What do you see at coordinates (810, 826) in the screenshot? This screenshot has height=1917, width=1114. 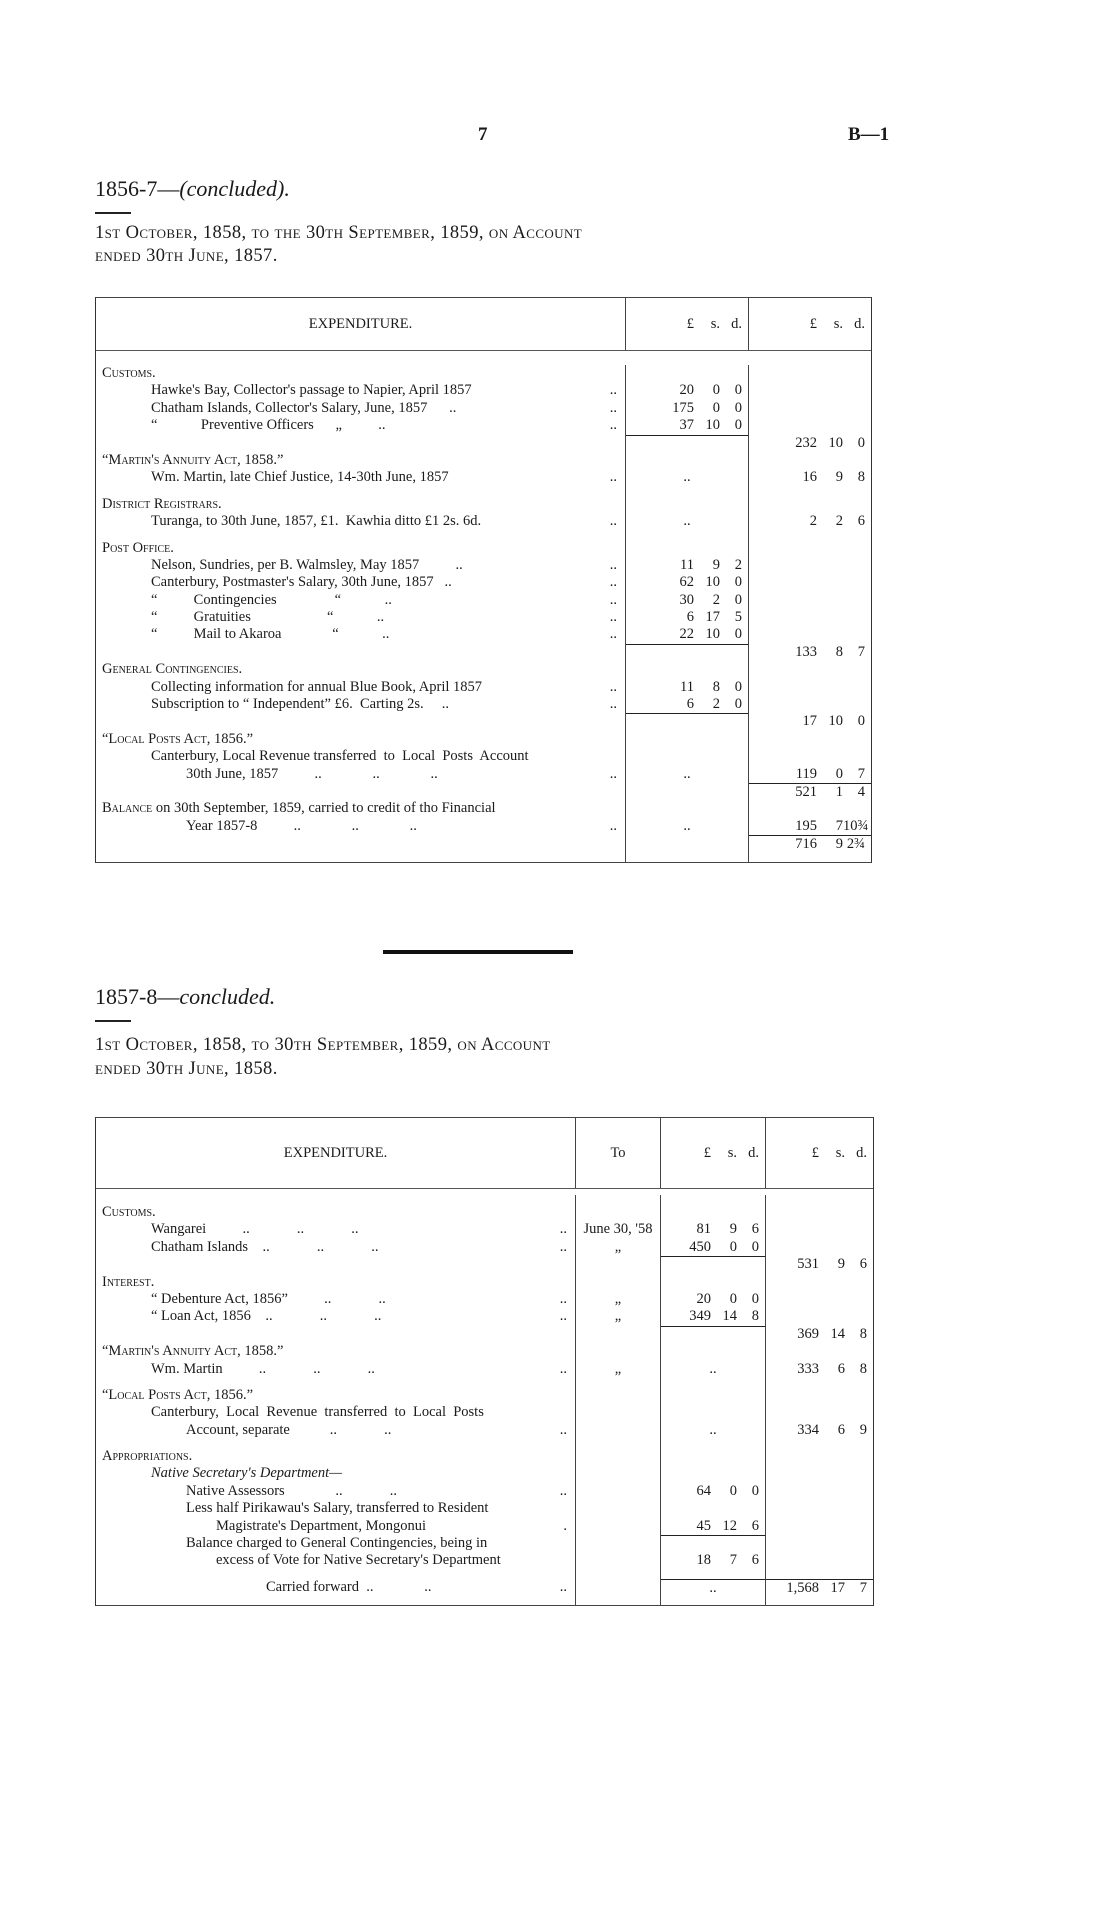 I see `total-cell: 195 7 10¾` at bounding box center [810, 826].